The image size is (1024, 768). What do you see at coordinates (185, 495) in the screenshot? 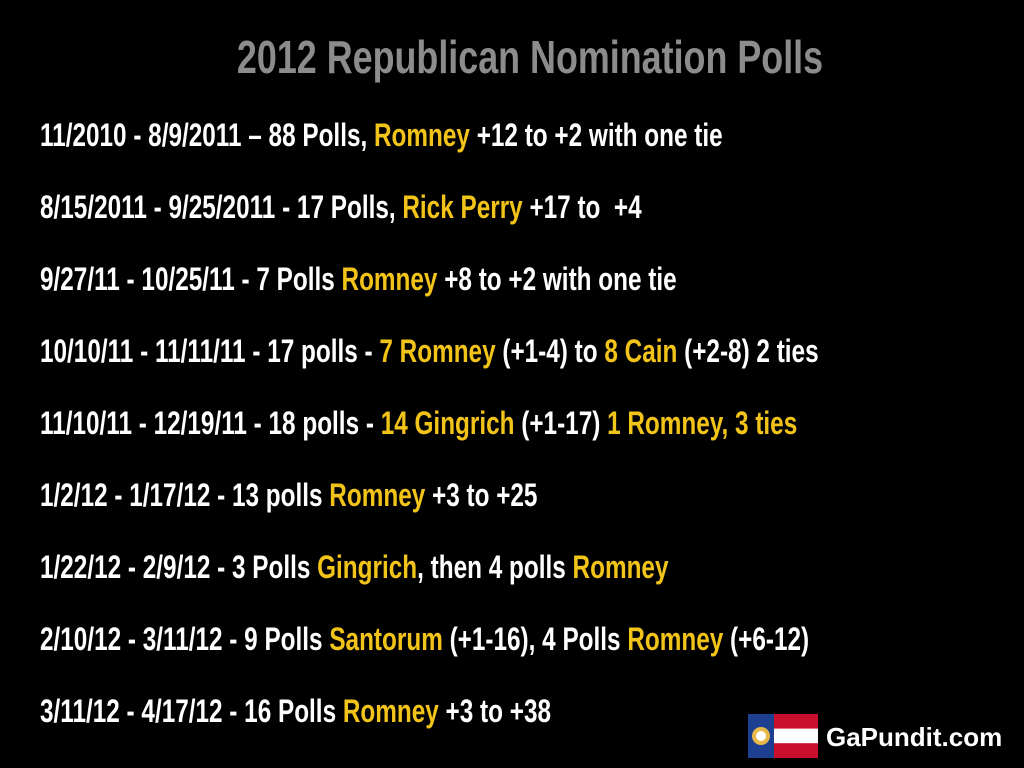
I see `line-segment: 1/2/12 - 1/17/12 - 13 polls` at bounding box center [185, 495].